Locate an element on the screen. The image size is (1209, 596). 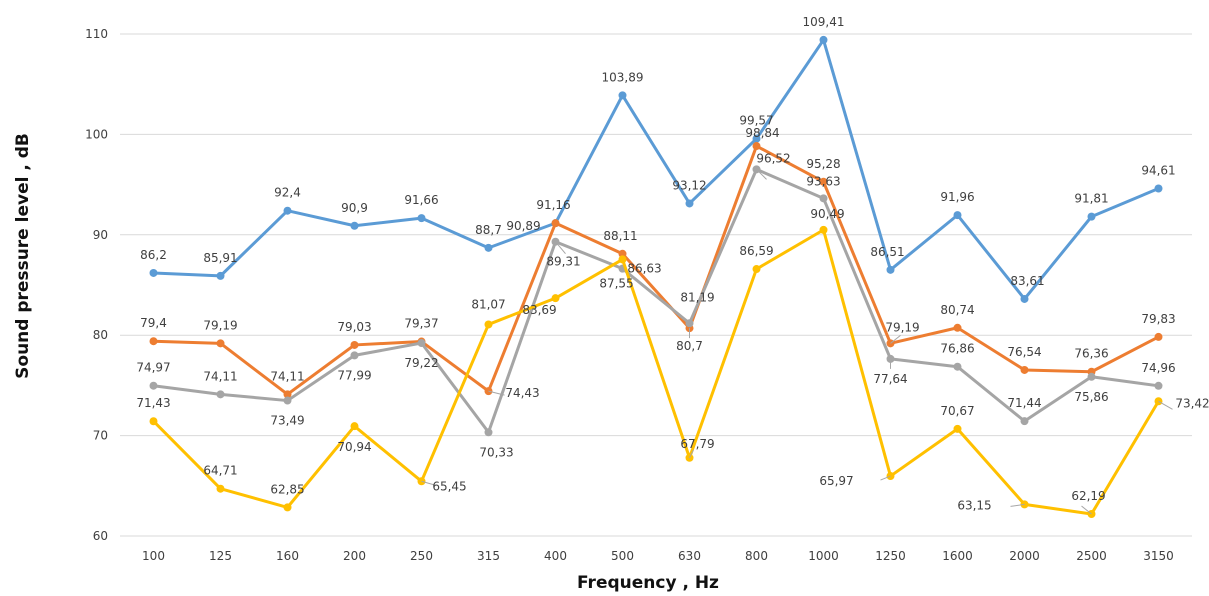
data-label: 70,67 is located at coordinates (957, 411).